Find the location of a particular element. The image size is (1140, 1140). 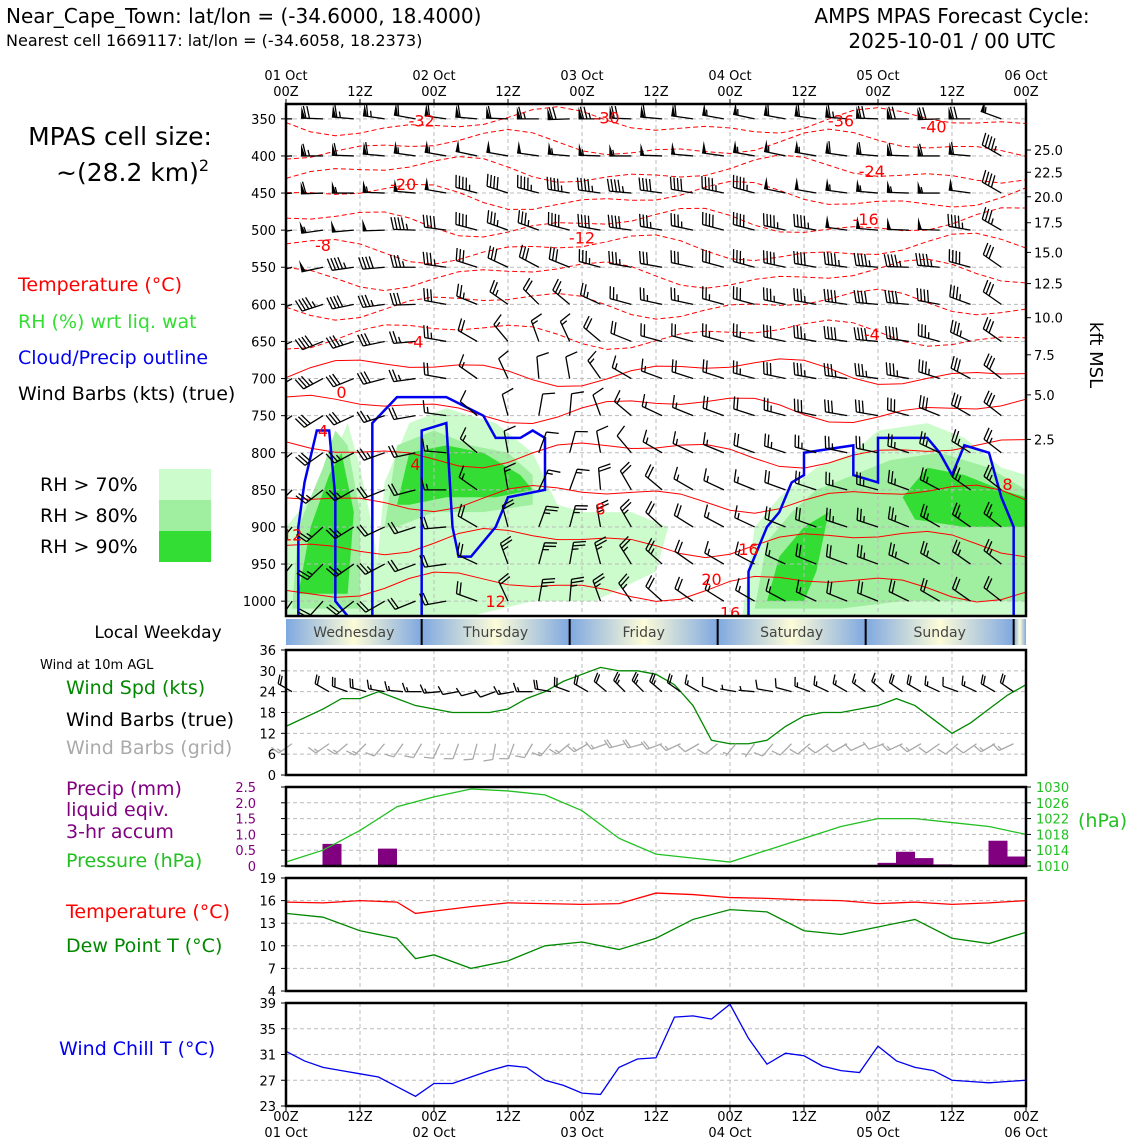

panel-frame is located at coordinates (656, 934).